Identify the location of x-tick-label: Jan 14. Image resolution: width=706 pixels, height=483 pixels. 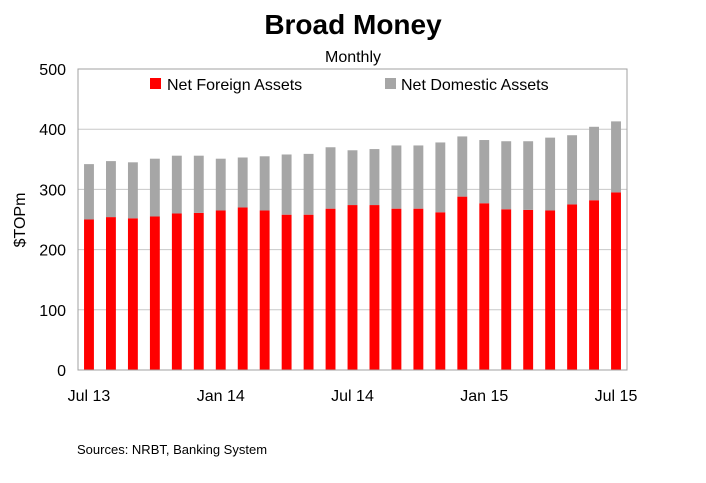
(221, 396).